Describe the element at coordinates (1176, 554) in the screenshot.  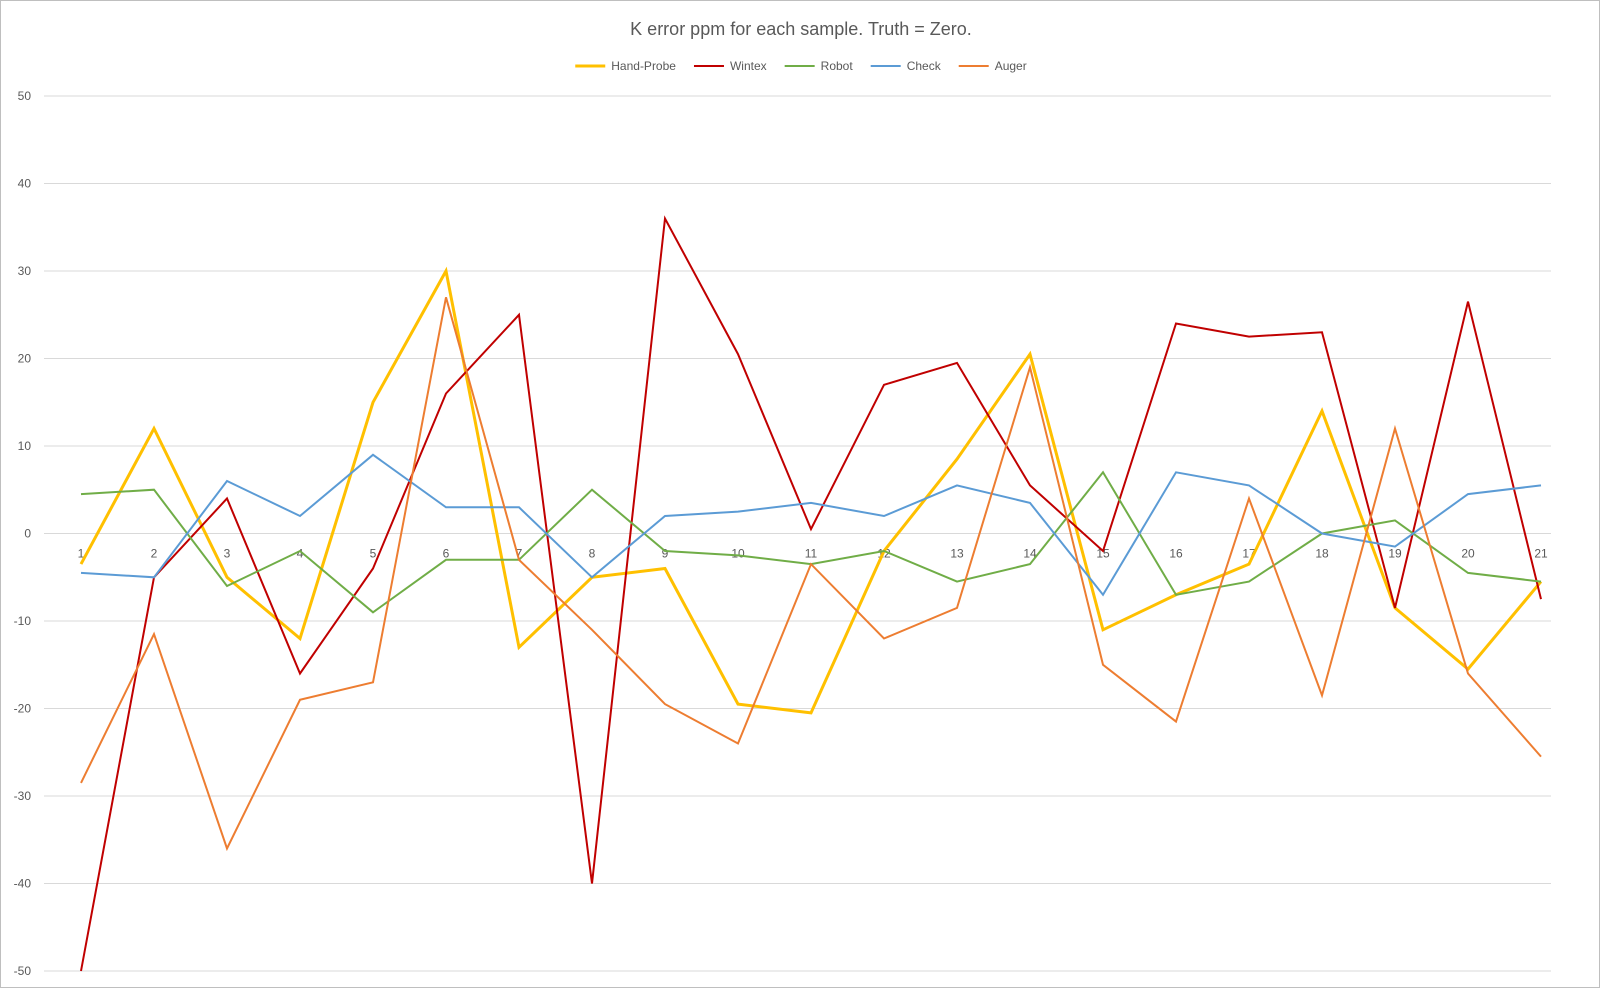
I see `x-tick-label: 16` at that location.